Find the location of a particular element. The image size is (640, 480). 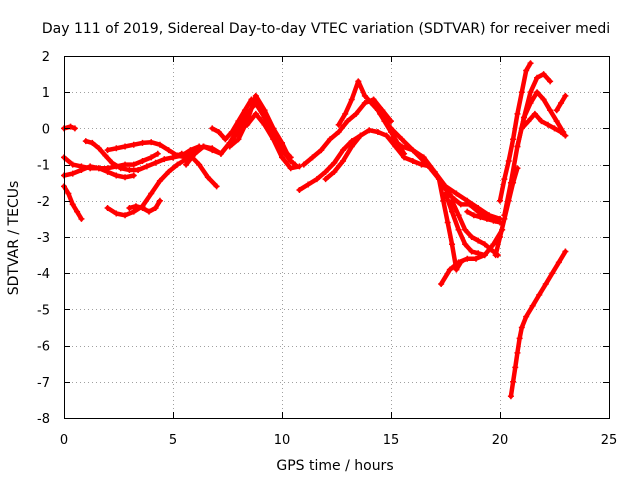

y-tick-label: -3 is located at coordinates (43, 238).